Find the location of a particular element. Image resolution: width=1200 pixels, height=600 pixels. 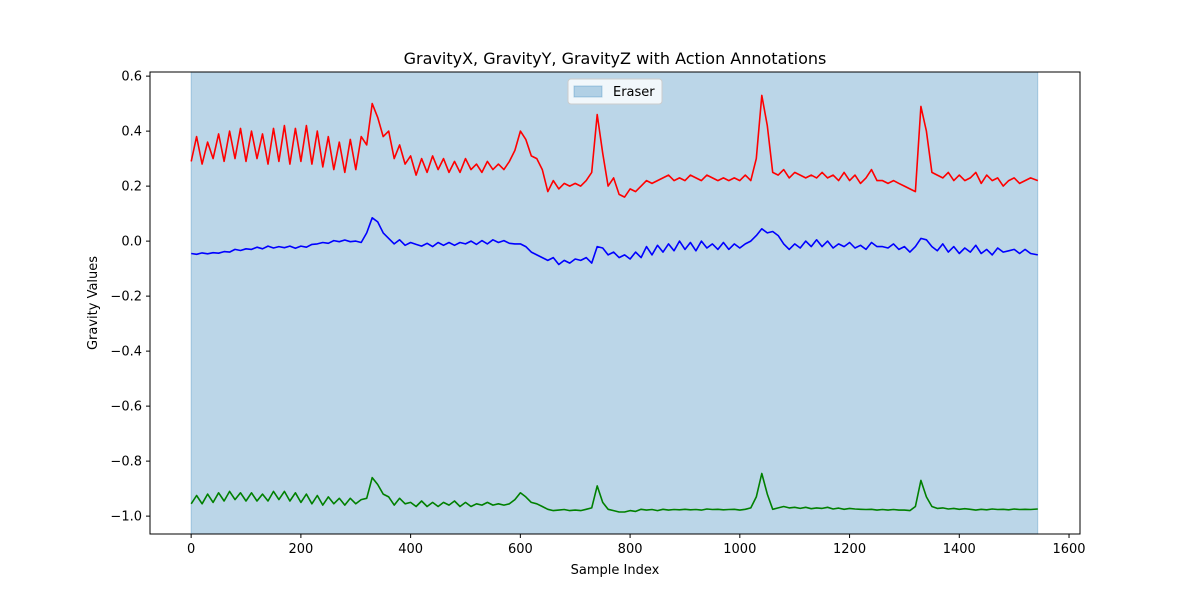

y-tick-label: 0.0 is located at coordinates (131, 242).